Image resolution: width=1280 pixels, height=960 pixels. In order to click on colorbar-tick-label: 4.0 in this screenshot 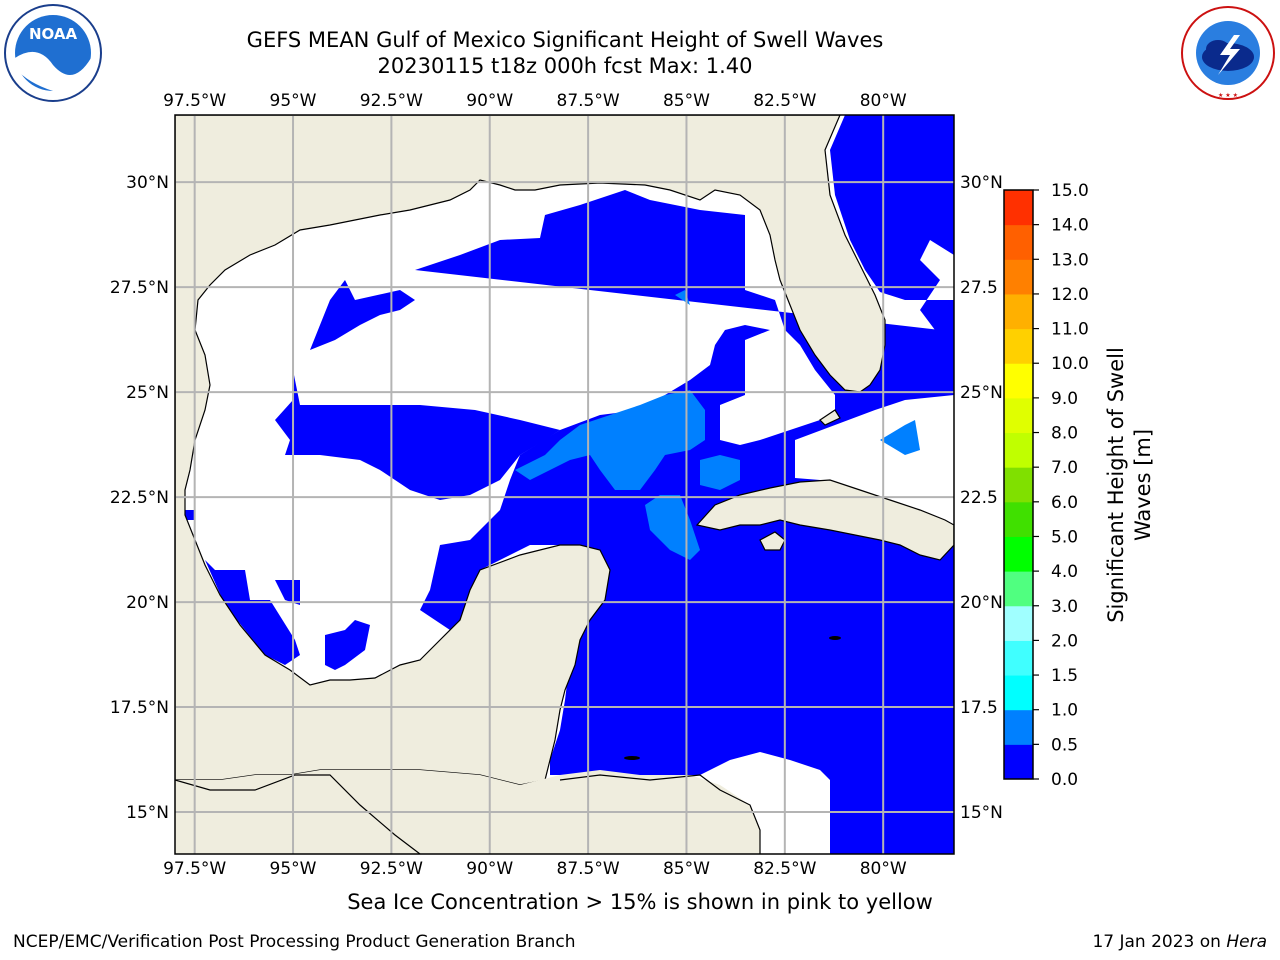, I will do `click(1064, 572)`.